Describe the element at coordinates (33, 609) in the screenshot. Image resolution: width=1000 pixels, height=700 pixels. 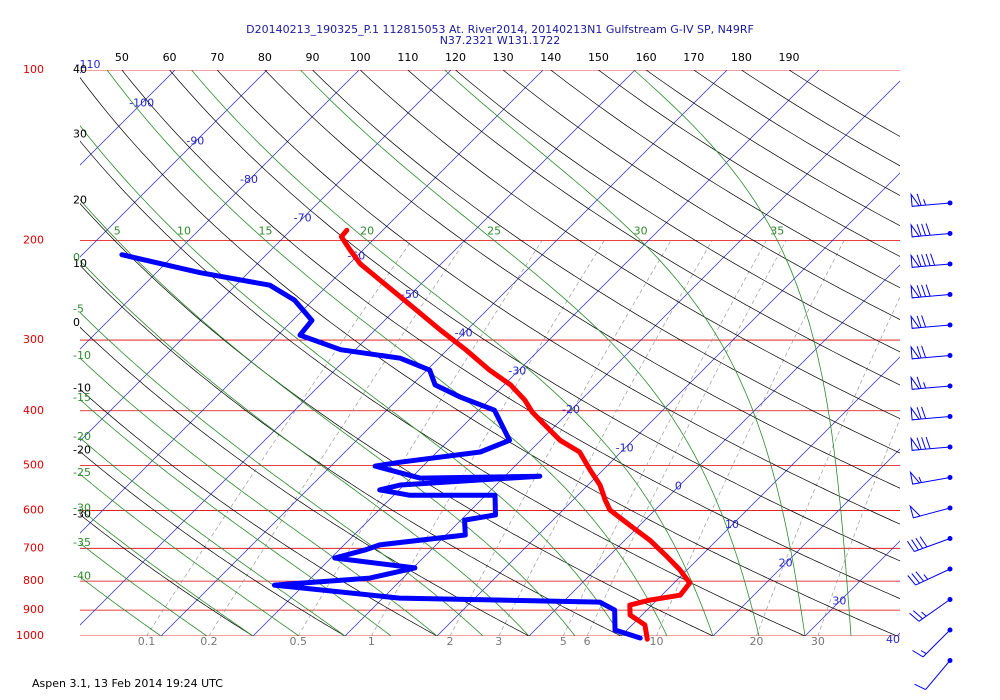
I see `pressure-label: 900` at that location.